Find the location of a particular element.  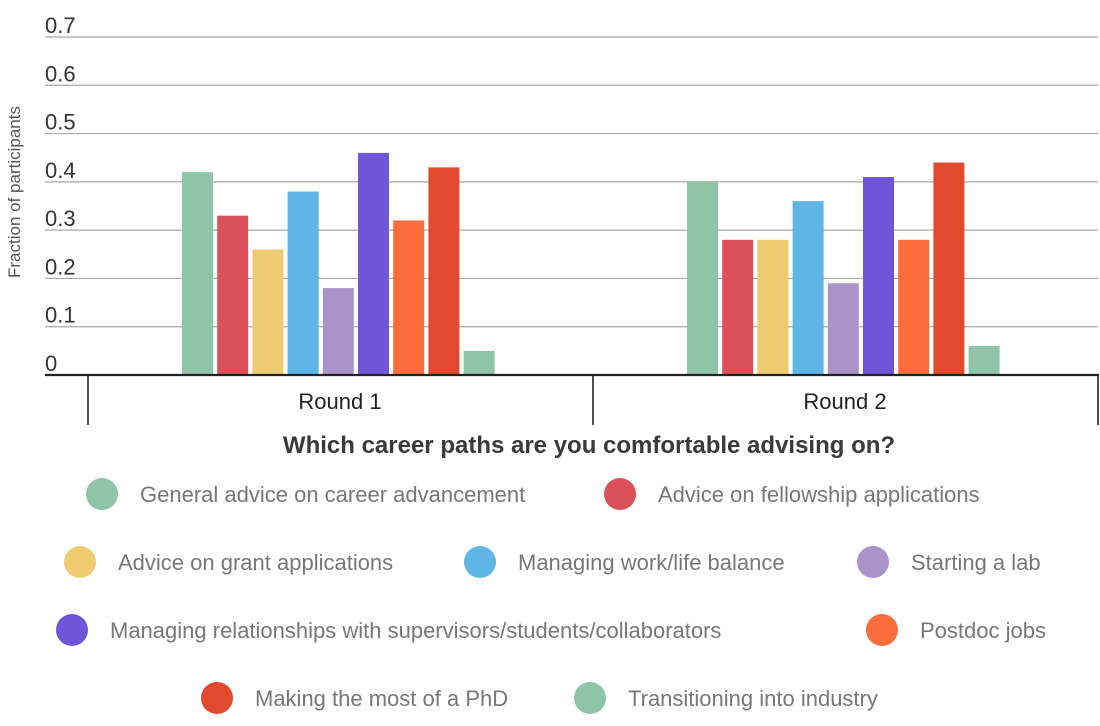

y-tick-label: 0.7 is located at coordinates (60, 25).